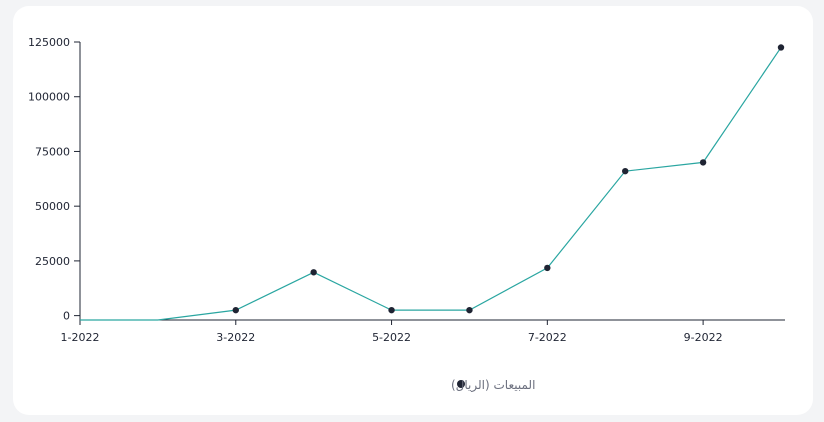 This screenshot has width=824, height=422. I want to click on x-tick-label: 9-2022, so click(703, 337).